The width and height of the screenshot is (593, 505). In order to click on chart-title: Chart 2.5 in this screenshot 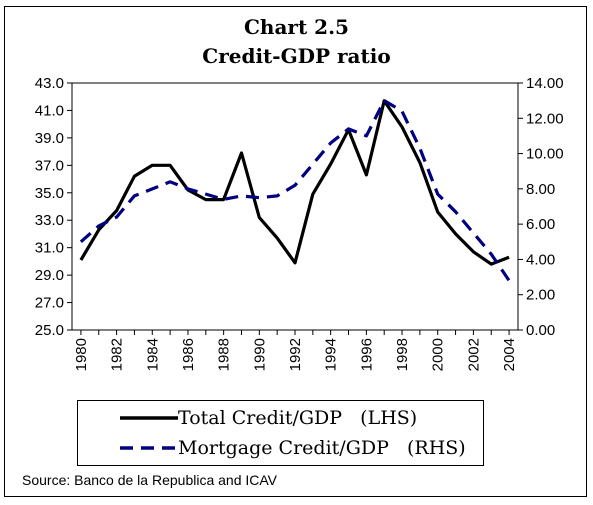, I will do `click(296, 27)`.